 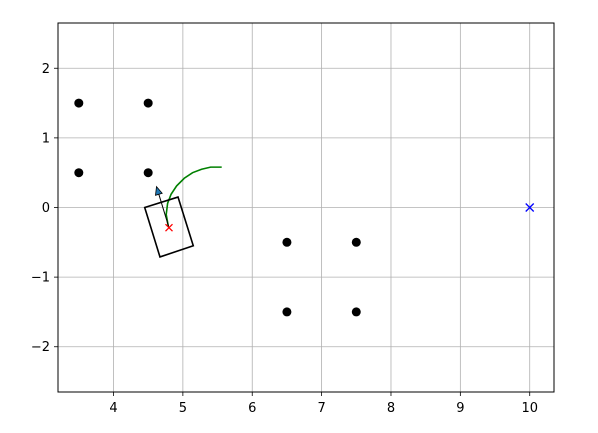 I want to click on x-tick-label: 8, so click(x=391, y=408).